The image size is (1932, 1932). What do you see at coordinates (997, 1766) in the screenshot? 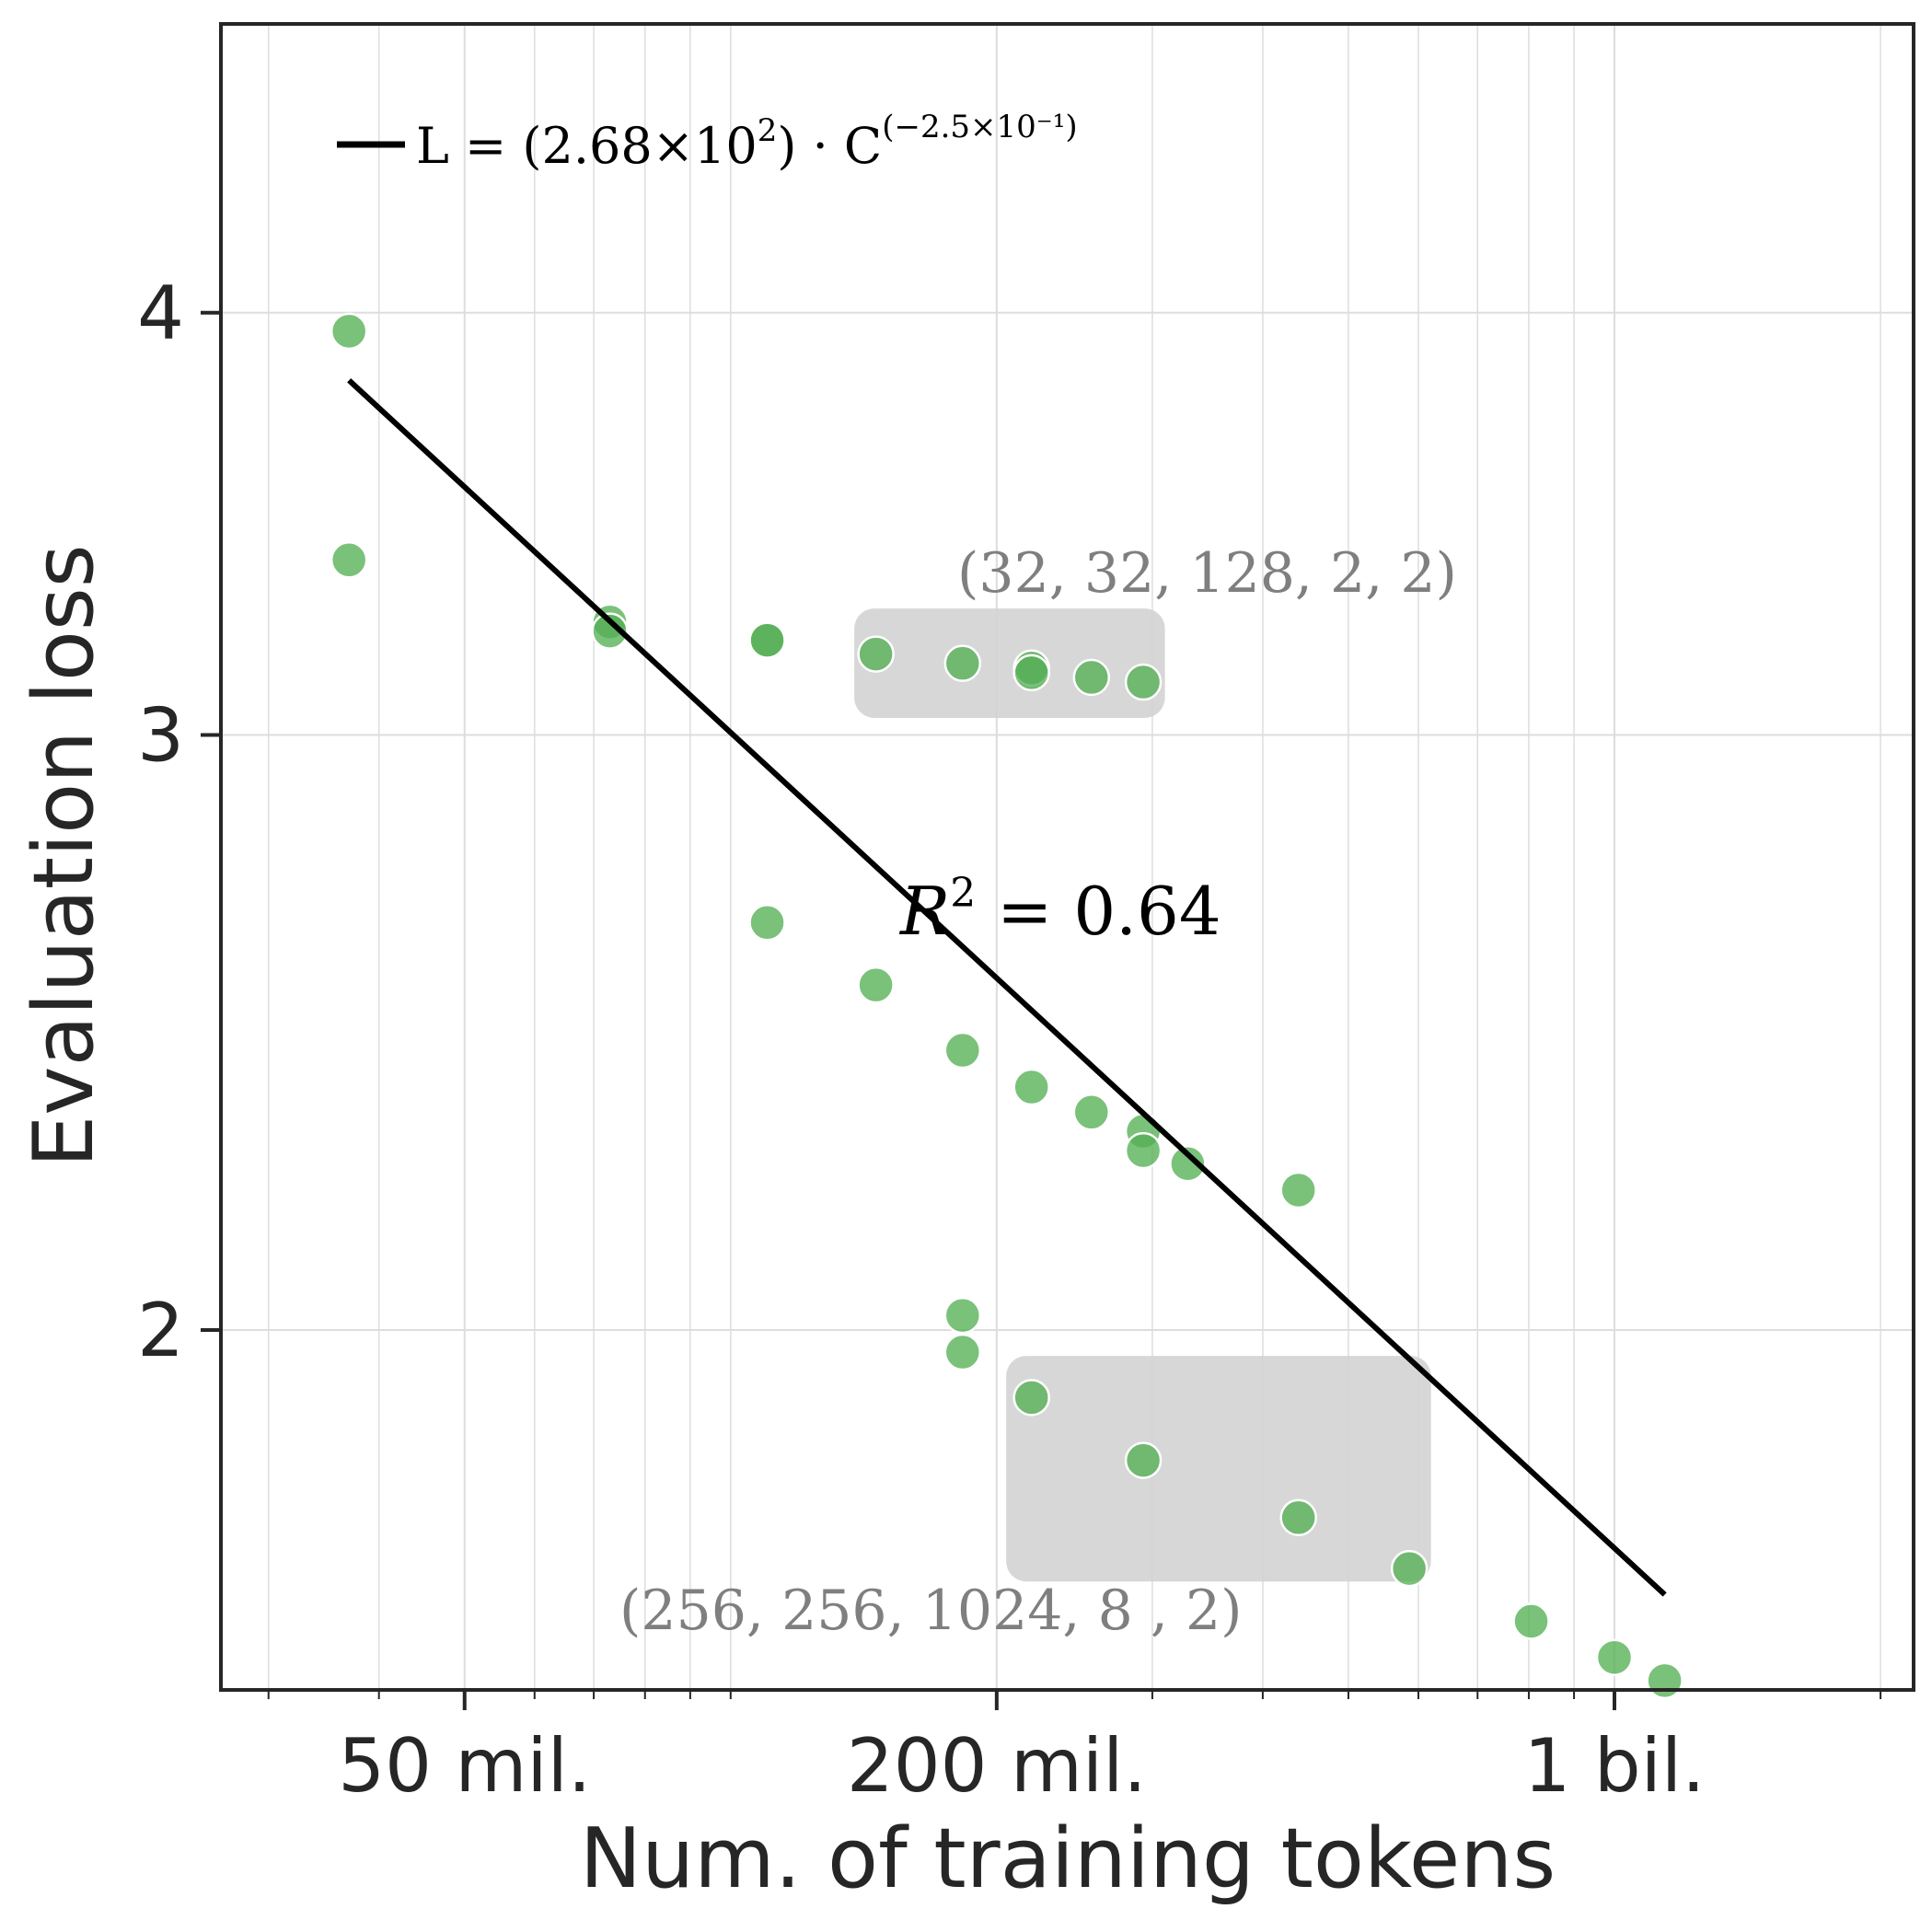
I see `x-tick-label: 200 mil.` at bounding box center [997, 1766].